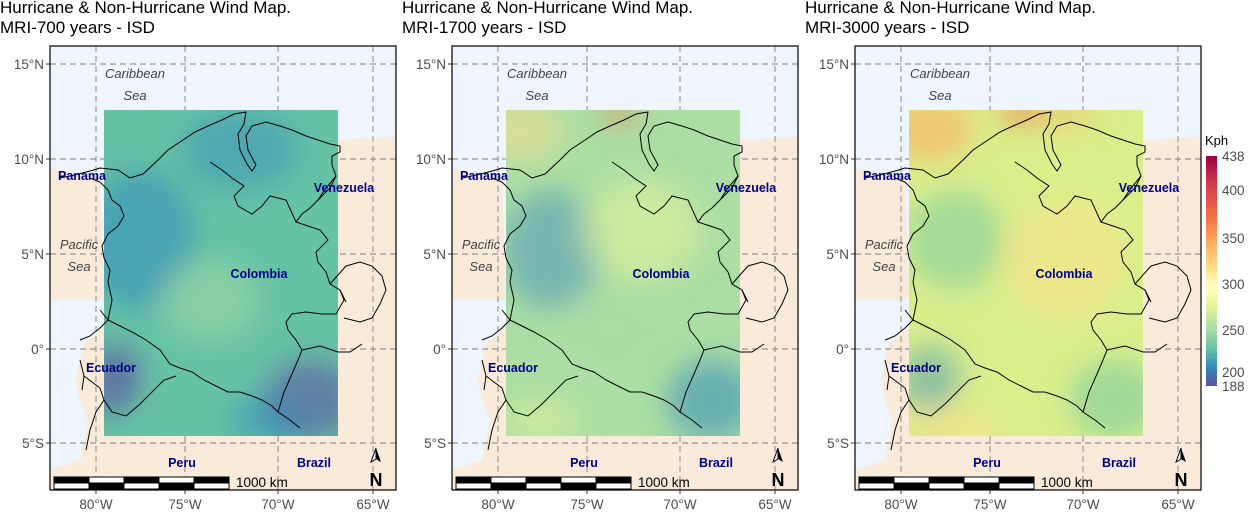 Image resolution: width=1248 pixels, height=518 pixels. Describe the element at coordinates (77, 27) in the screenshot. I see `panel-title-line2: MRI-700 years - ISD` at that location.